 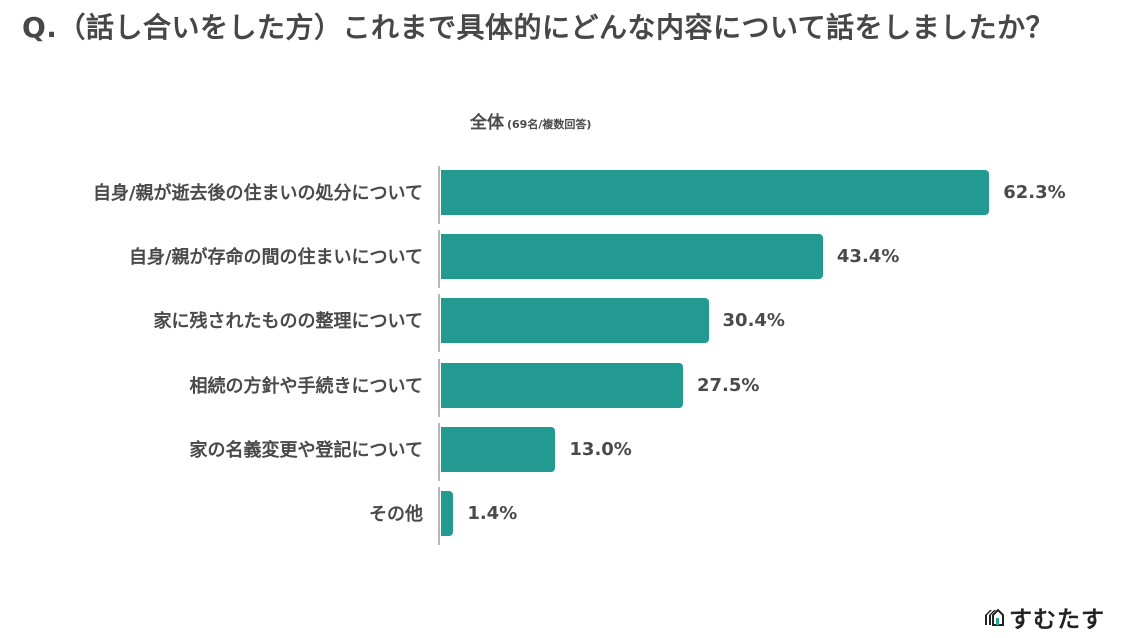 What do you see at coordinates (306, 386) in the screenshot?
I see `bar-label: 相続の方針や手続きについて` at bounding box center [306, 386].